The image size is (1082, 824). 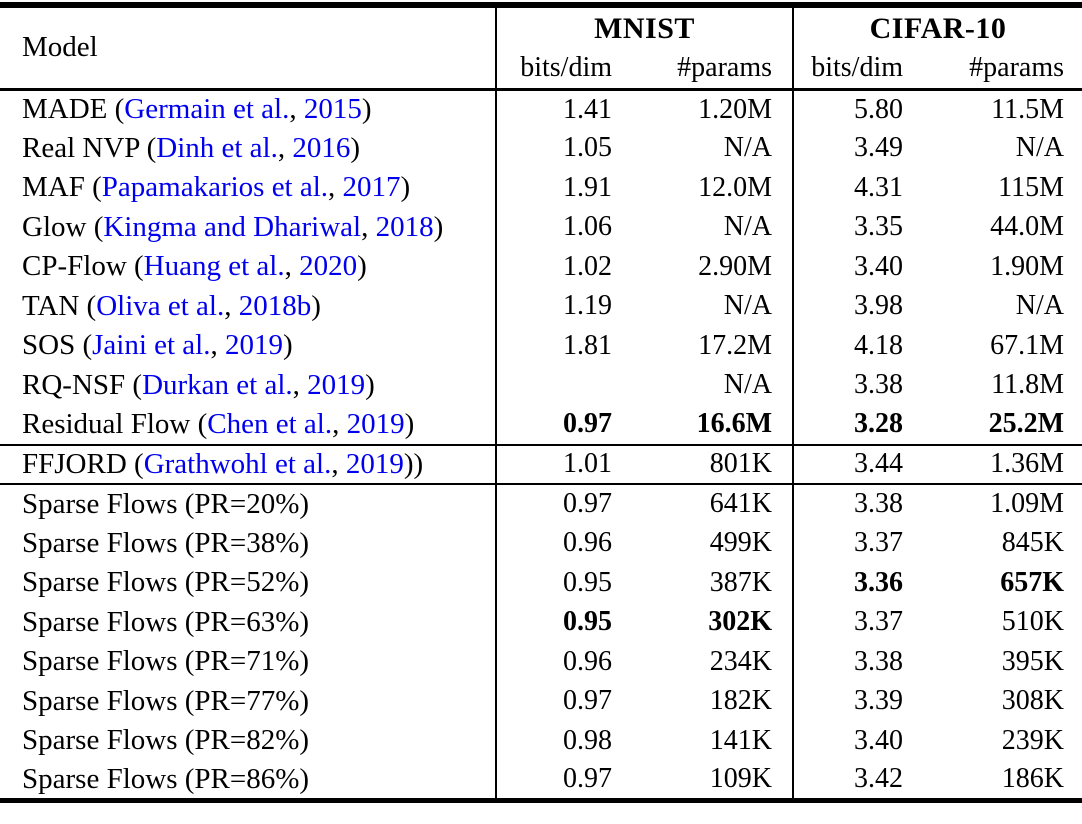 What do you see at coordinates (404, 226) in the screenshot?
I see `citation-link: 2018` at bounding box center [404, 226].